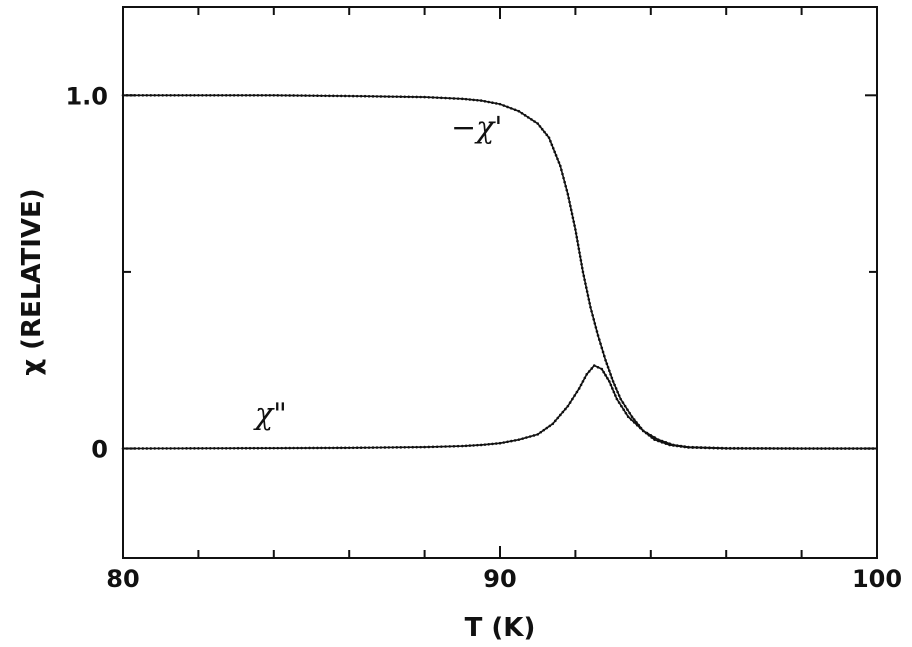  What do you see at coordinates (500, 628) in the screenshot?
I see `x-axis-title: T (K)` at bounding box center [500, 628].